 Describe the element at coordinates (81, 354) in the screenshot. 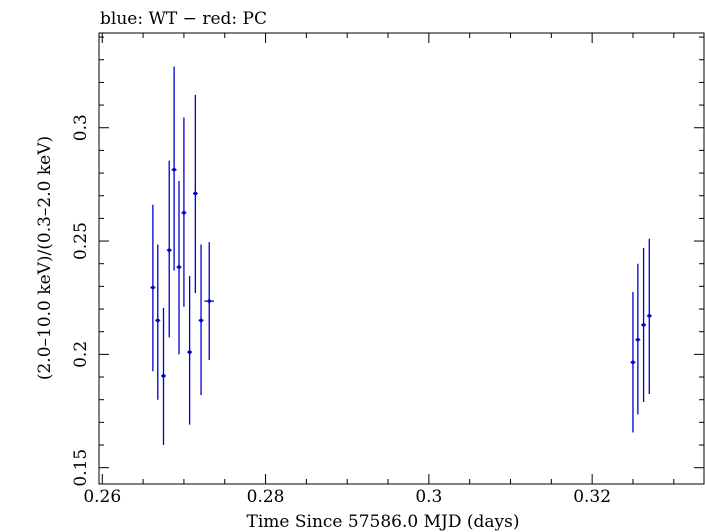

I see `y-tick-label: 0.2` at that location.